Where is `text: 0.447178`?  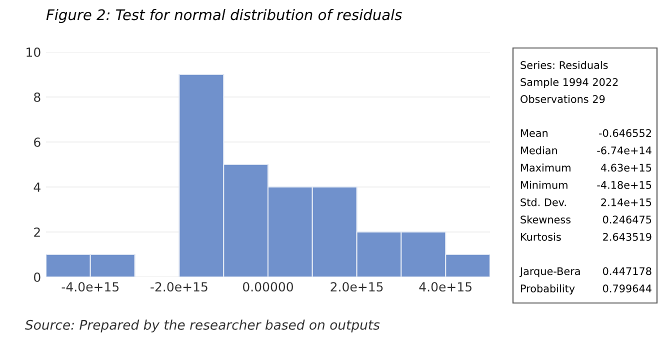
text: 0.447178 is located at coordinates (627, 271).